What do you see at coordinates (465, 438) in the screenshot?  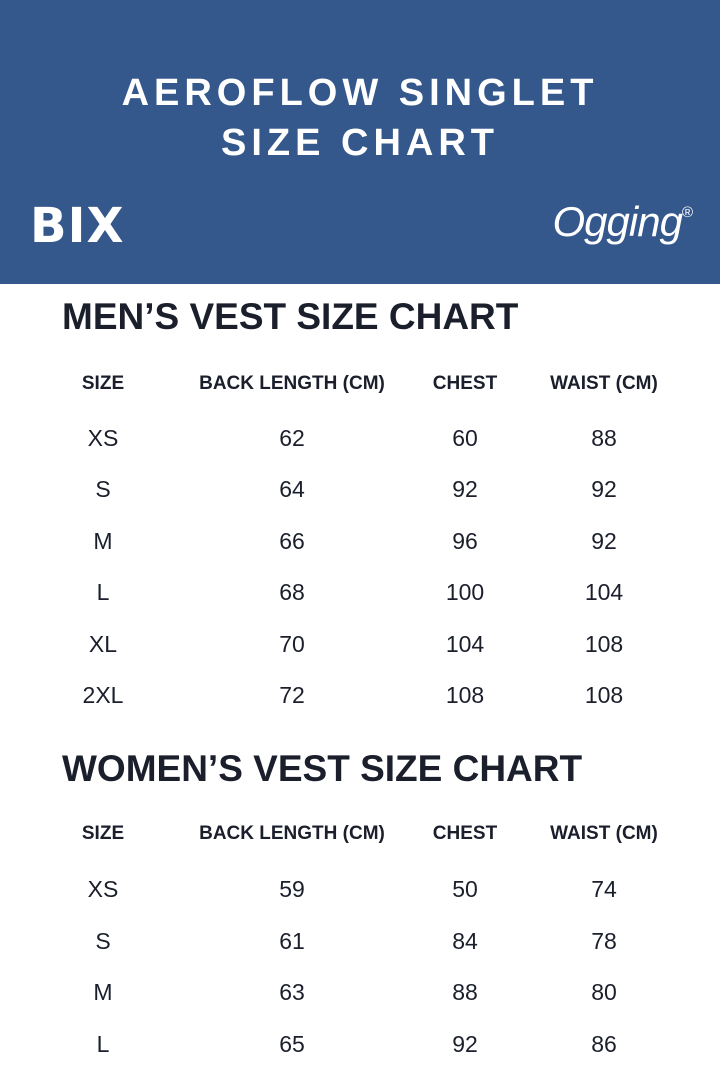 I see `table-cell: 60` at bounding box center [465, 438].